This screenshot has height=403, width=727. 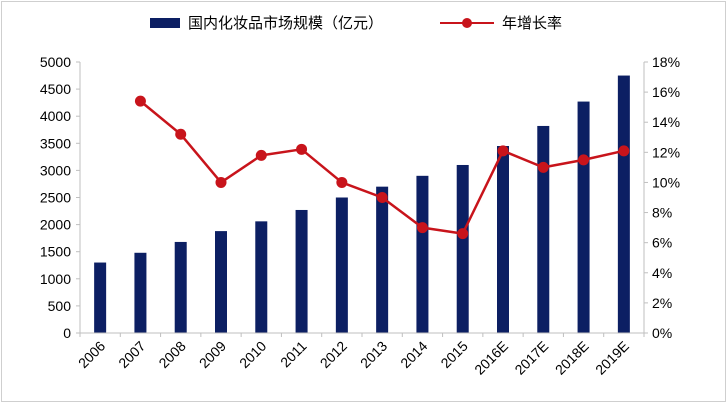 What do you see at coordinates (463, 234) in the screenshot?
I see `growth-point-2015` at bounding box center [463, 234].